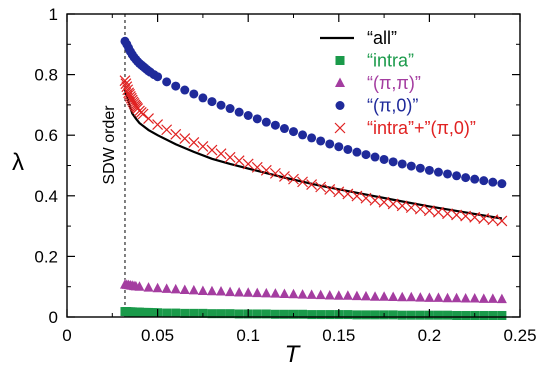  Describe the element at coordinates (394, 83) in the screenshot. I see `legend-label: “(π,π)”` at that location.